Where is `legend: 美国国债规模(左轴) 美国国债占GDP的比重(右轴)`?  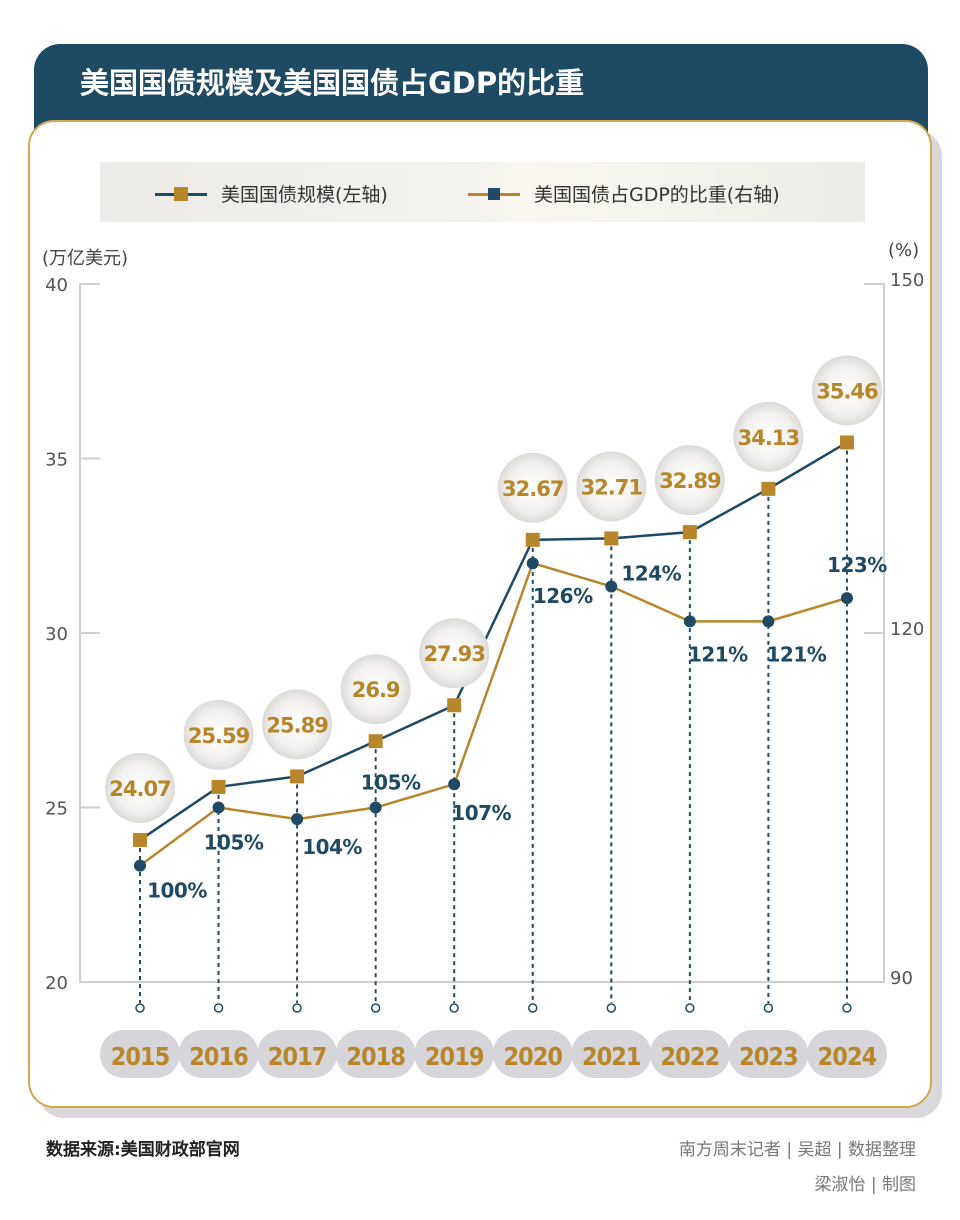 legend: 美国国债规模(左轴) 美国国债占GDP的比重(右轴) is located at coordinates (482, 192).